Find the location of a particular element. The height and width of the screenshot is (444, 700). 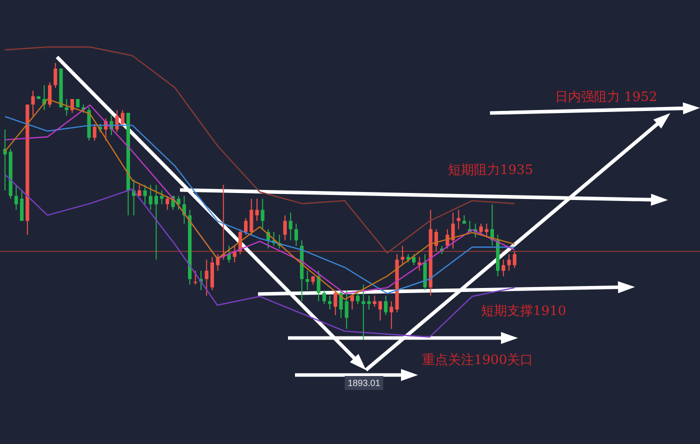

text: 1893.01 is located at coordinates (364, 383).